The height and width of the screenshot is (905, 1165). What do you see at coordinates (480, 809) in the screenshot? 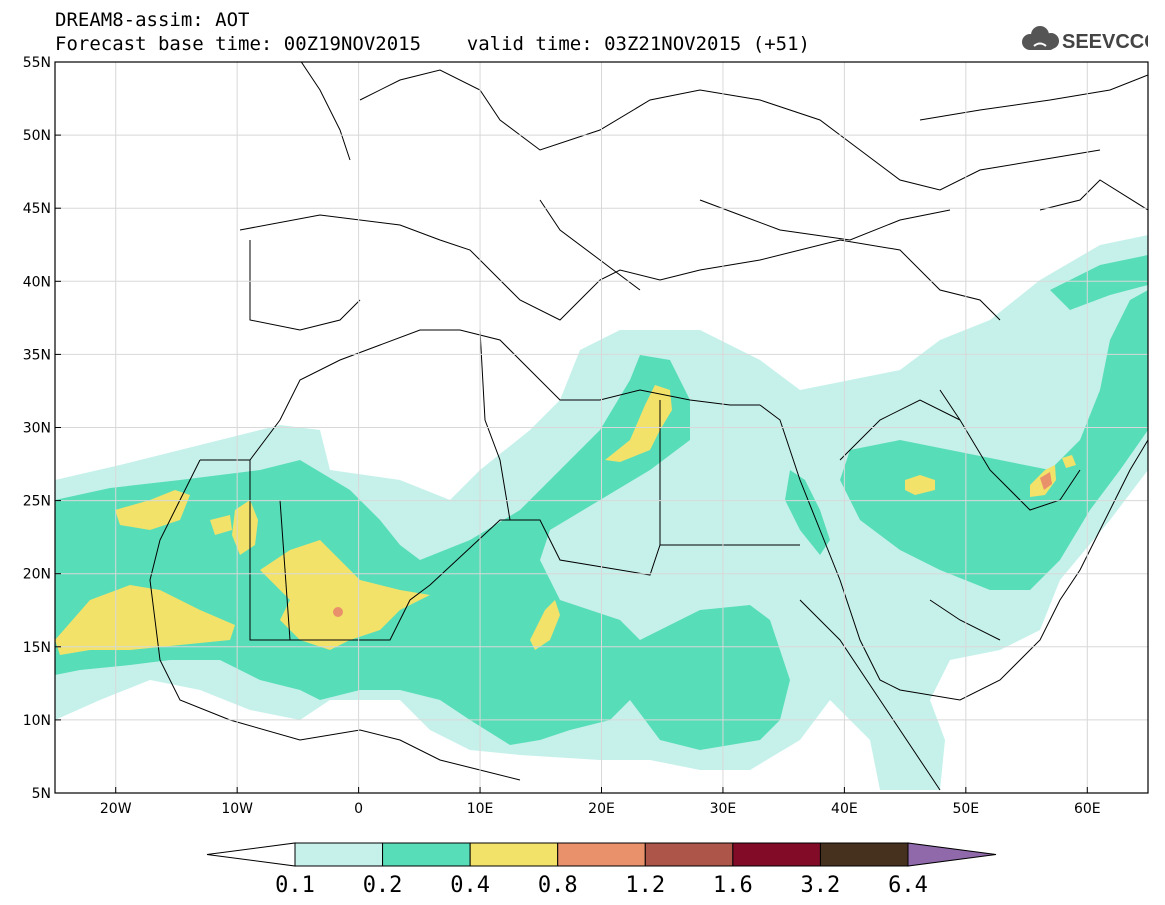
I see `lon-tick-label: 10E` at bounding box center [480, 809].